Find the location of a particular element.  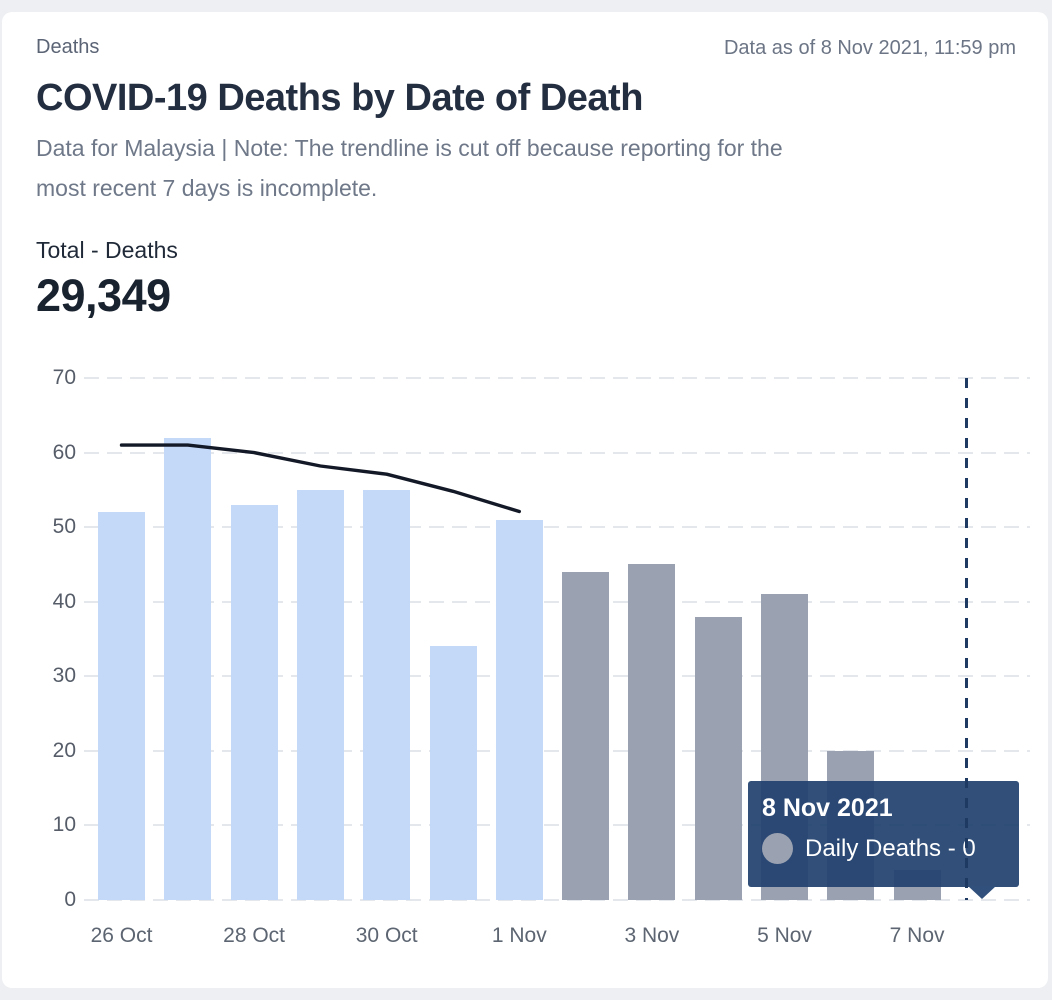

bar-2-Nov is located at coordinates (586, 735).